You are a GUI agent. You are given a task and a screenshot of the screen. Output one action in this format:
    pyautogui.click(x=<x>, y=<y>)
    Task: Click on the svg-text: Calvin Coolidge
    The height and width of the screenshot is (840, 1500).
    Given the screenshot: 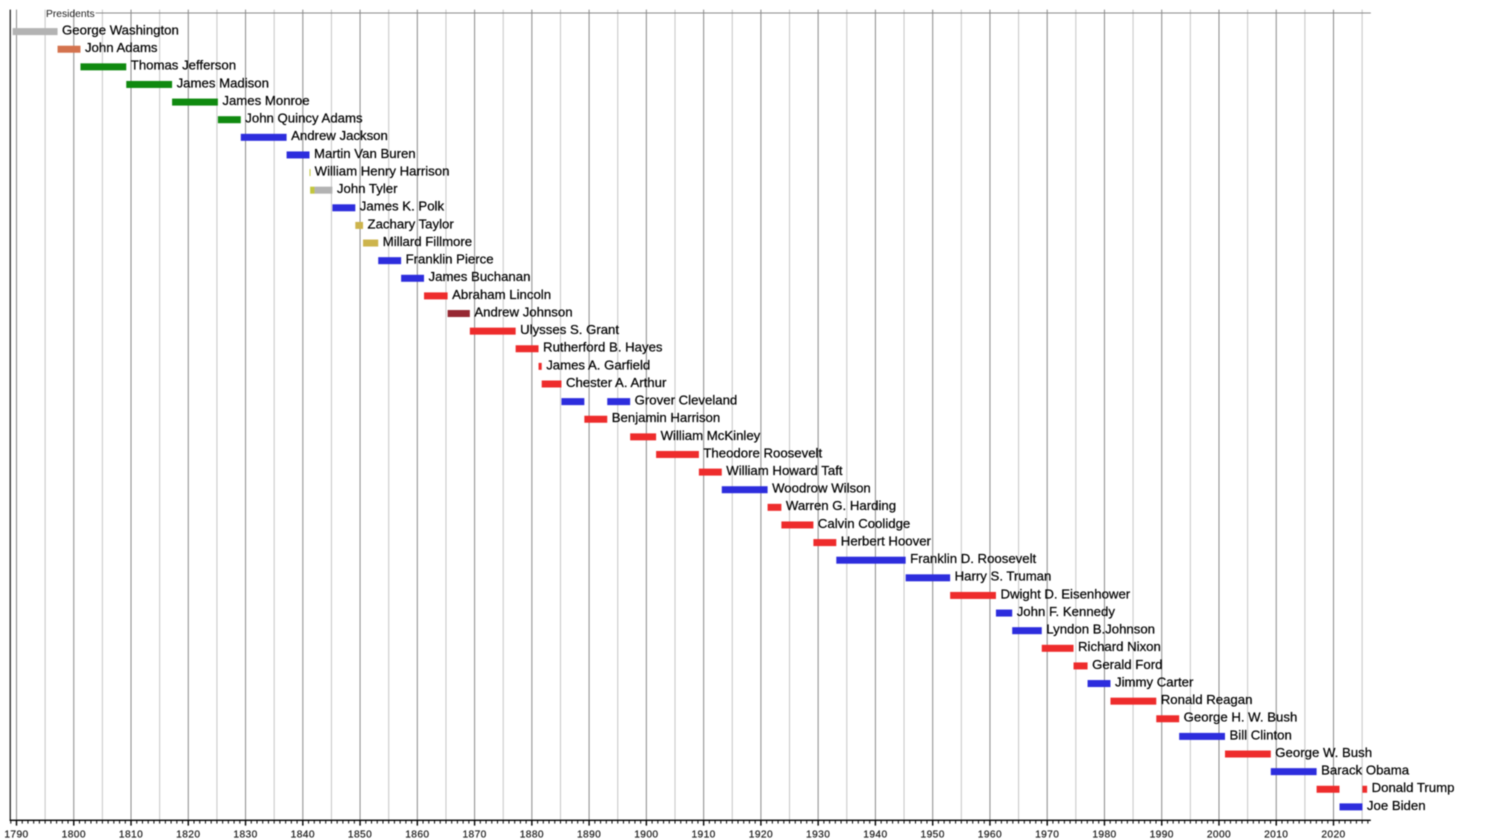 What is the action you would take?
    pyautogui.click(x=864, y=523)
    